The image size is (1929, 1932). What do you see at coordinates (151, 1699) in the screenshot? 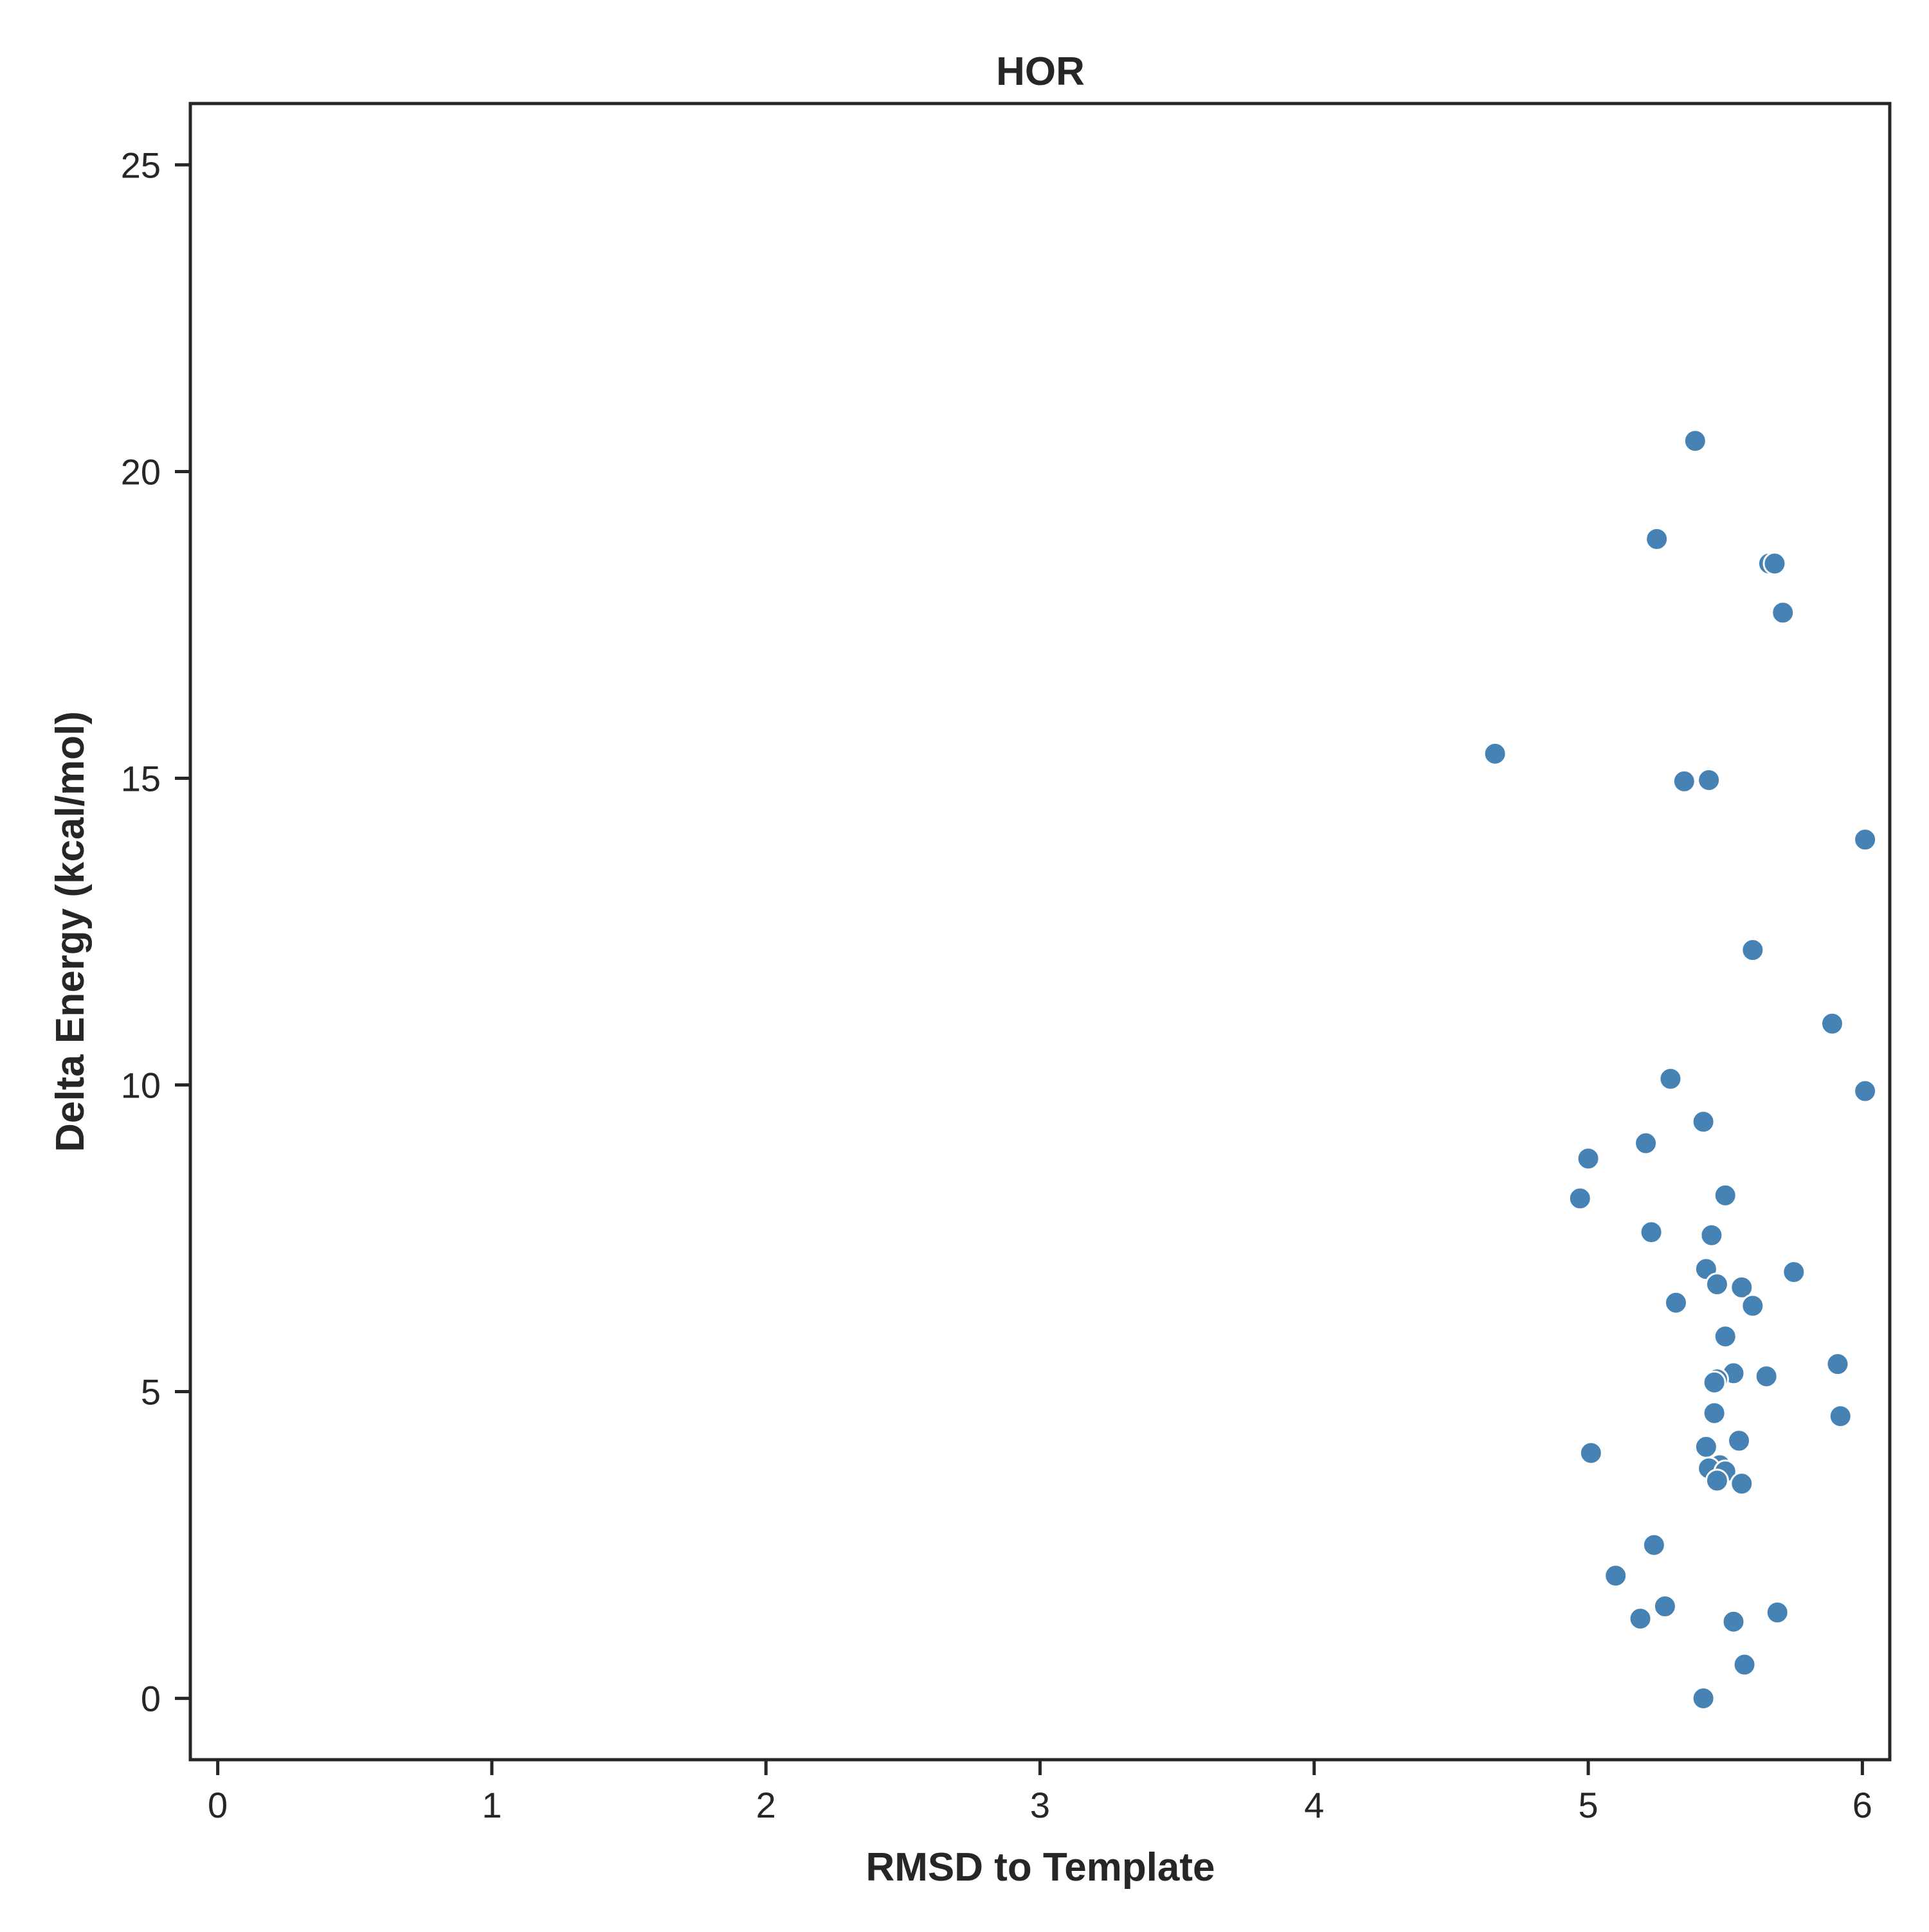
I see `y-tick-label: 0` at bounding box center [151, 1699].